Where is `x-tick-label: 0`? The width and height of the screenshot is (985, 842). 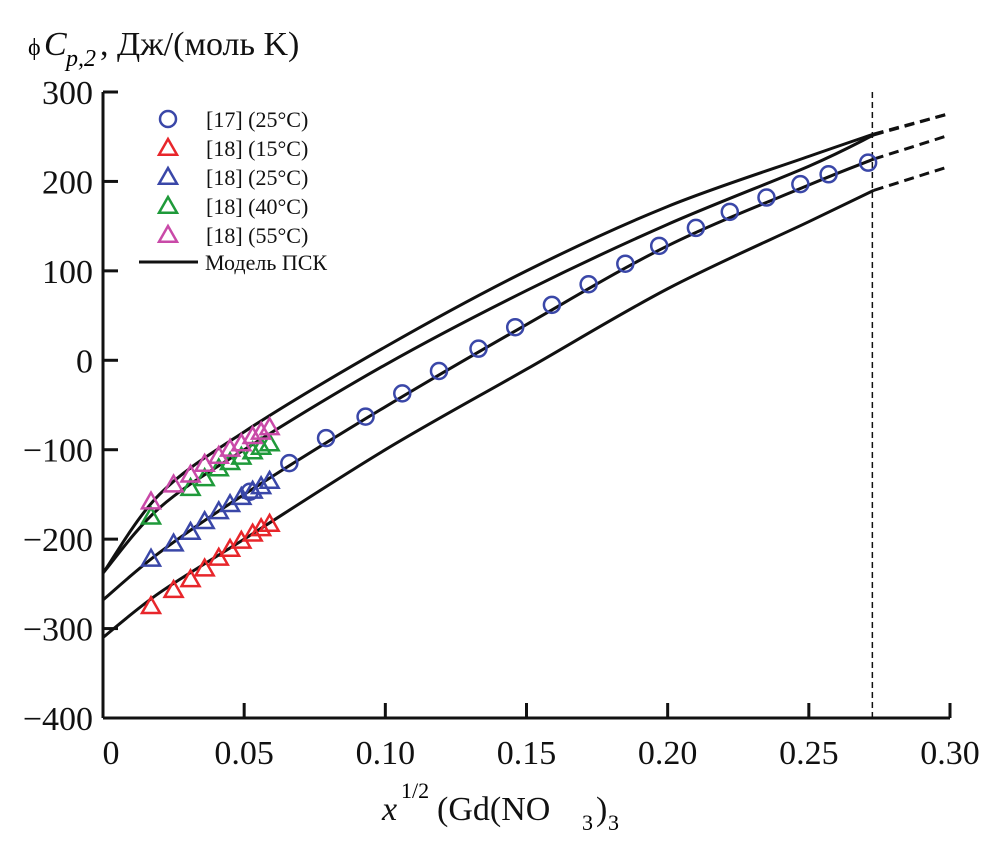 x-tick-label: 0 is located at coordinates (111, 753).